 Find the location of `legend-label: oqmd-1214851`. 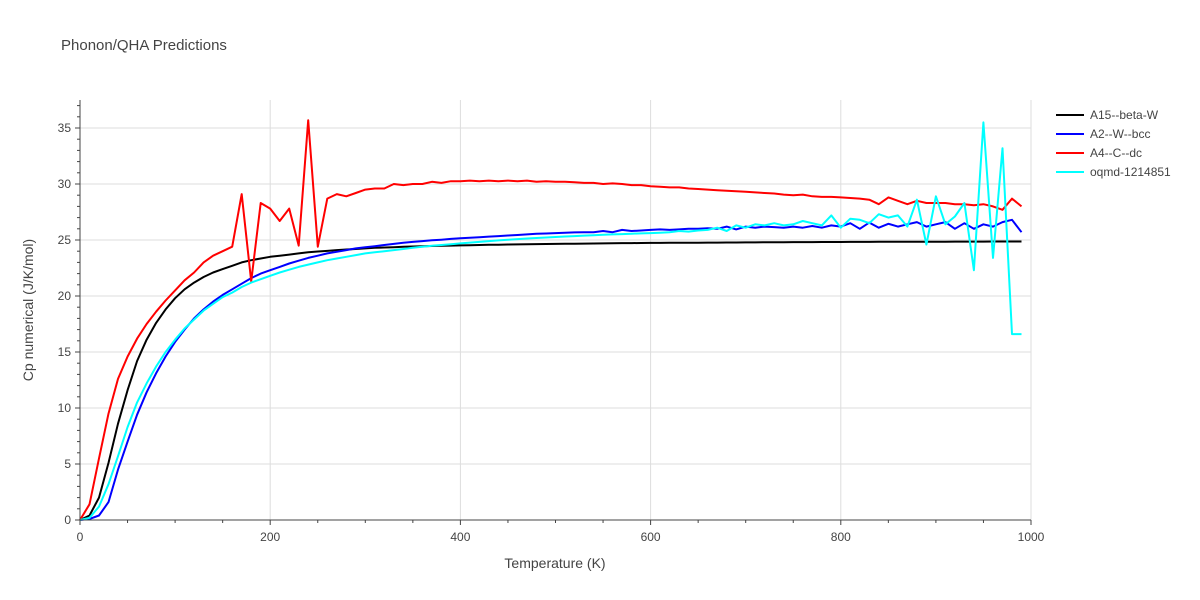

legend-label: oqmd-1214851 is located at coordinates (1130, 172).